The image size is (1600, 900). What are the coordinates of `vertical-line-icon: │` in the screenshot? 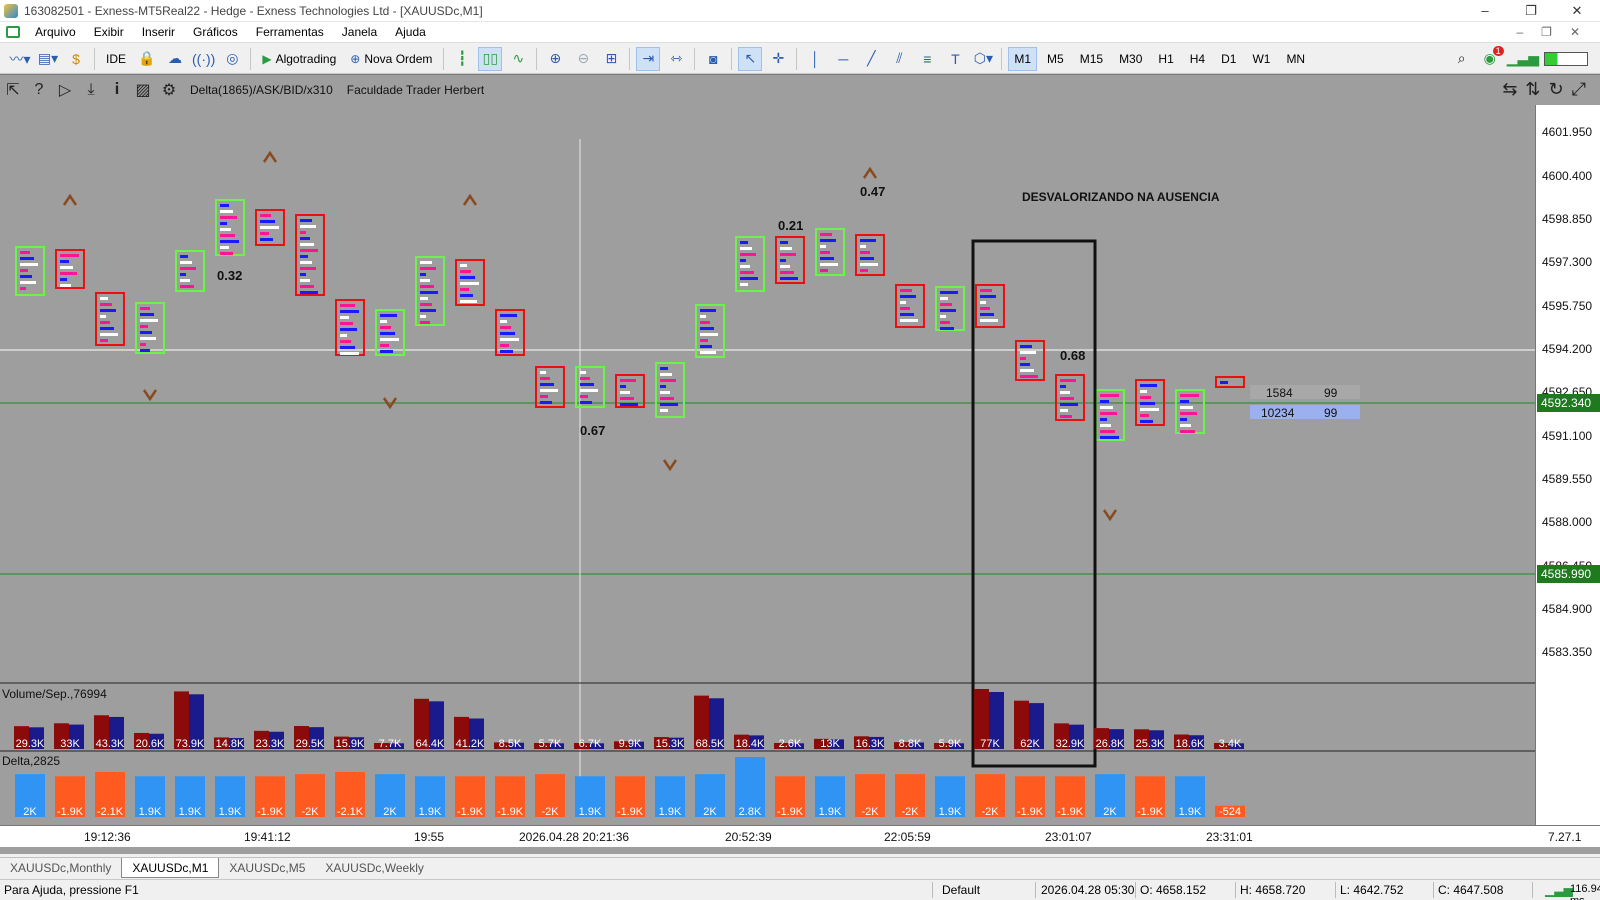 It's located at (815, 58).